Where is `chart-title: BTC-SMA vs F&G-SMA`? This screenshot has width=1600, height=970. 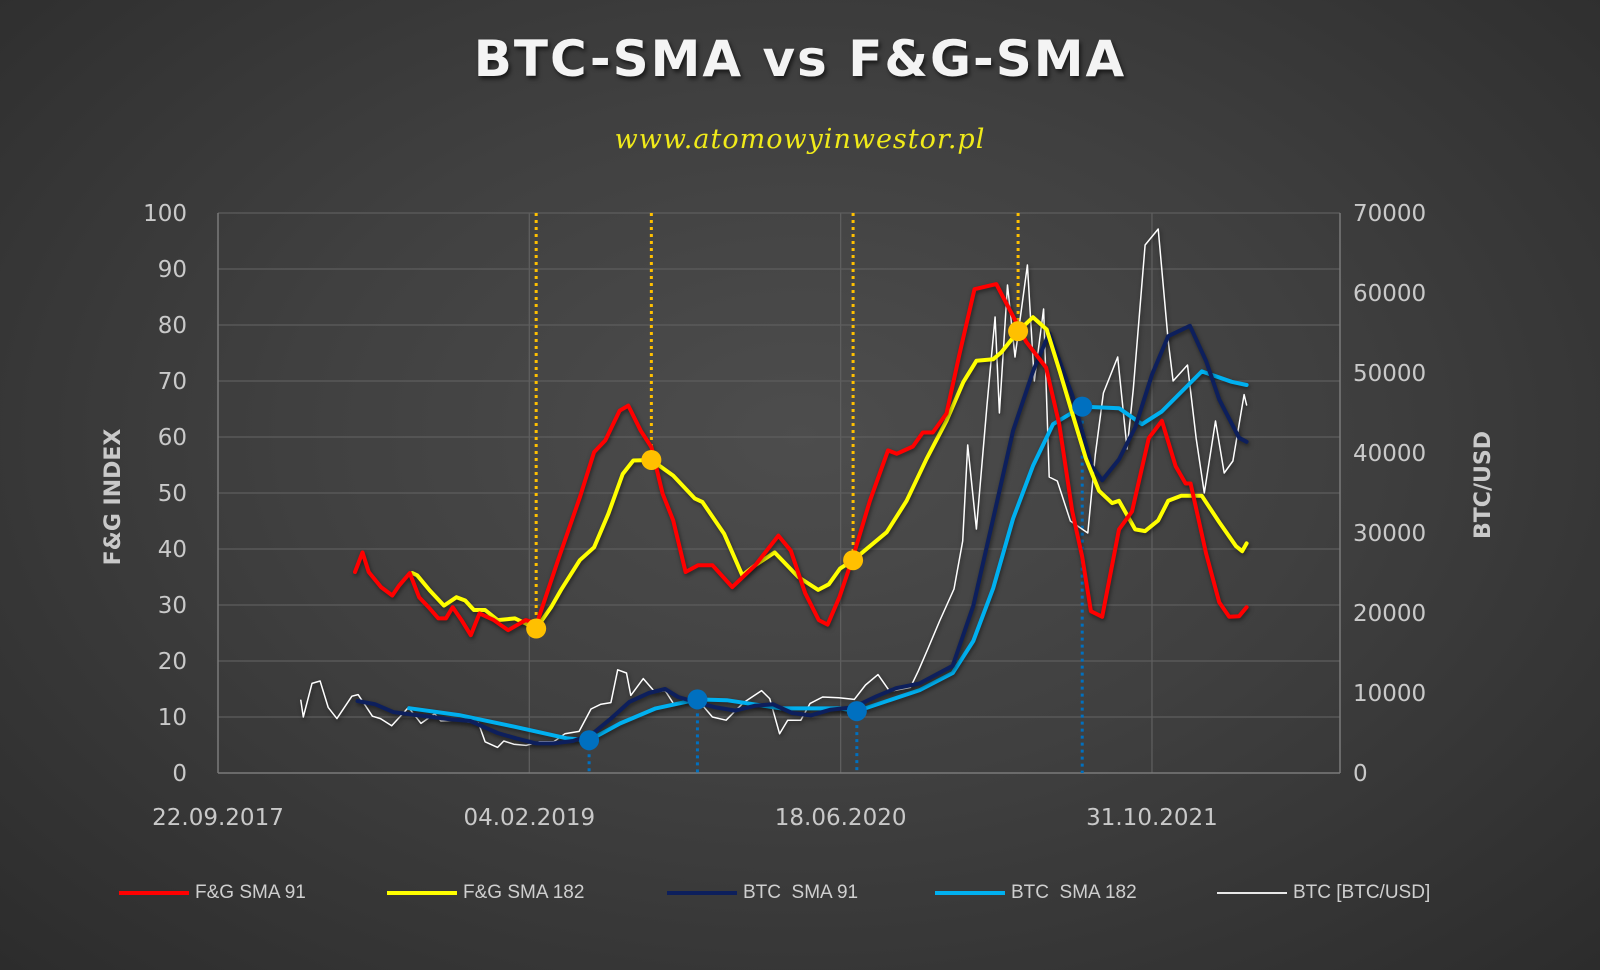 chart-title: BTC-SMA vs F&G-SMA is located at coordinates (800, 59).